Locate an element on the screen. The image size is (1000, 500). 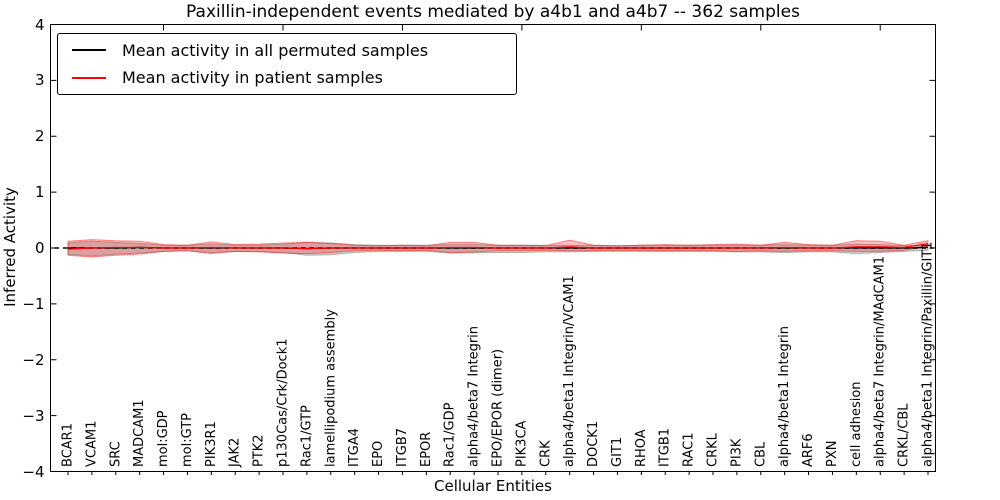
x-tick-label: alpha4/beta1 Integrin/Paxillin/GIT1 is located at coordinates (928, 354).